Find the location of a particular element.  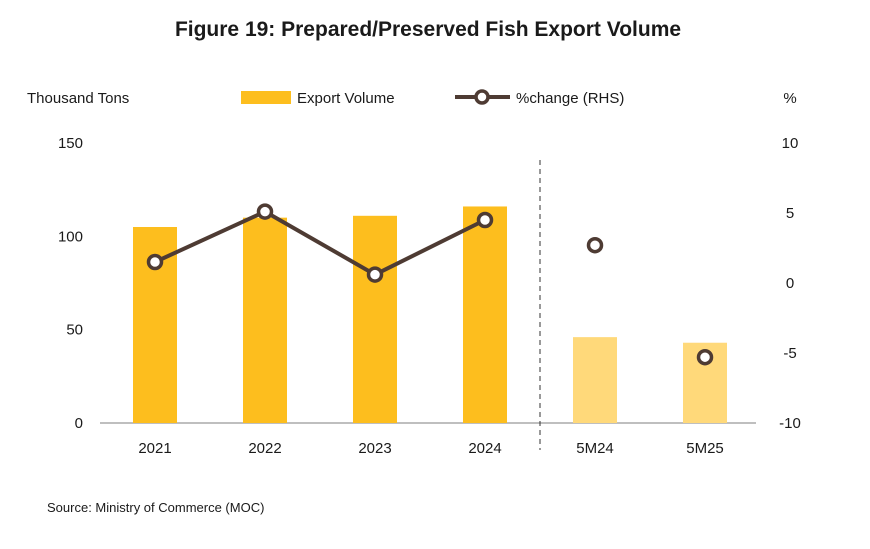

legend-marker is located at coordinates (482, 97).